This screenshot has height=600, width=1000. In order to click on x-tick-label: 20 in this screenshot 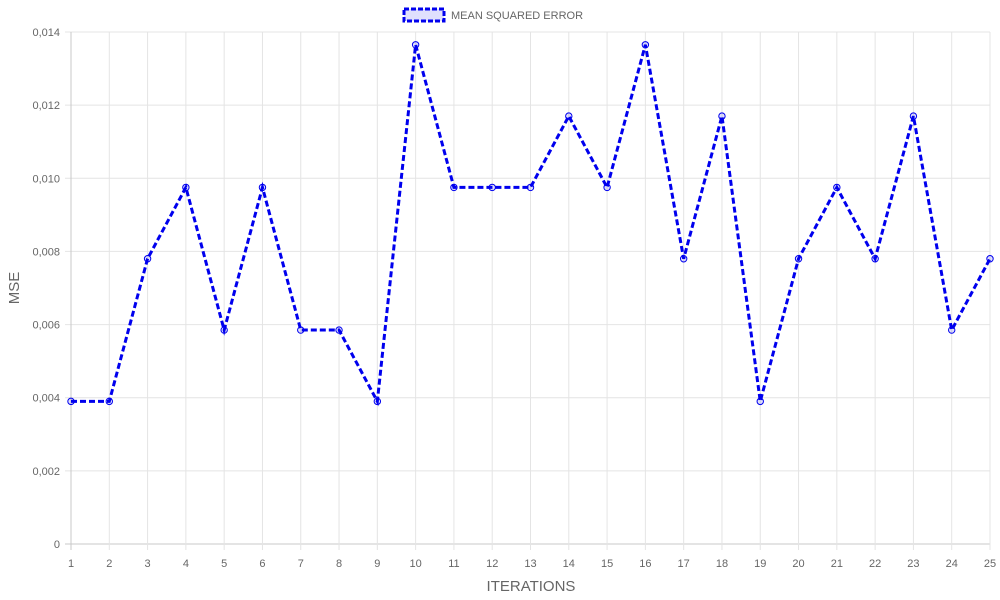, I will do `click(798, 564)`.